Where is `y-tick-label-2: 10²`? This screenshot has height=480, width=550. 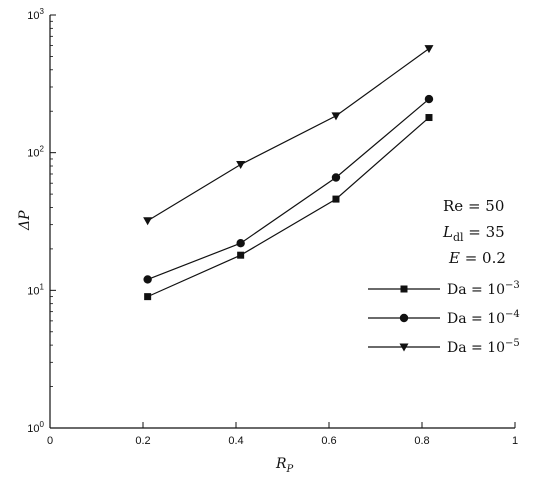
y-tick-label-2: 10² is located at coordinates (35, 152).